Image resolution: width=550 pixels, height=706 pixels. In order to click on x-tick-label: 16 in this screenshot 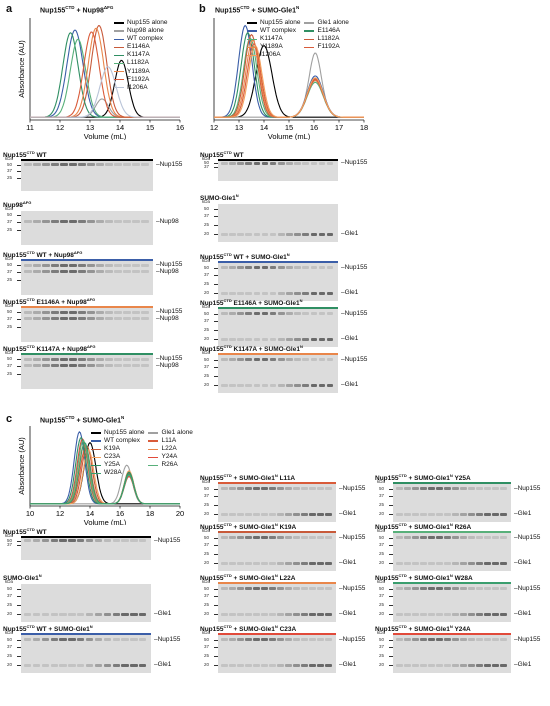, I will do `click(314, 127)`.